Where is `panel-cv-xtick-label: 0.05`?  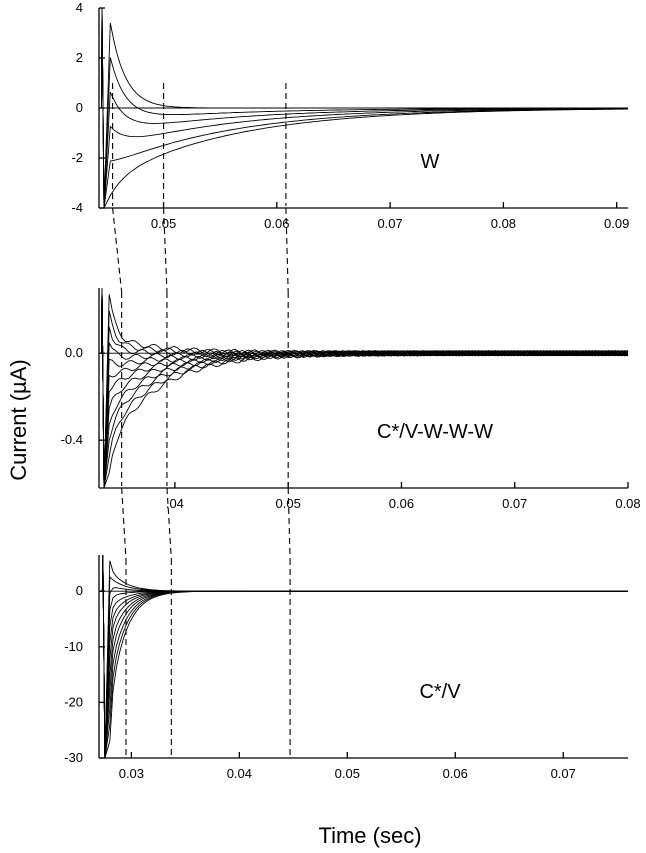 panel-cv-xtick-label: 0.05 is located at coordinates (347, 773).